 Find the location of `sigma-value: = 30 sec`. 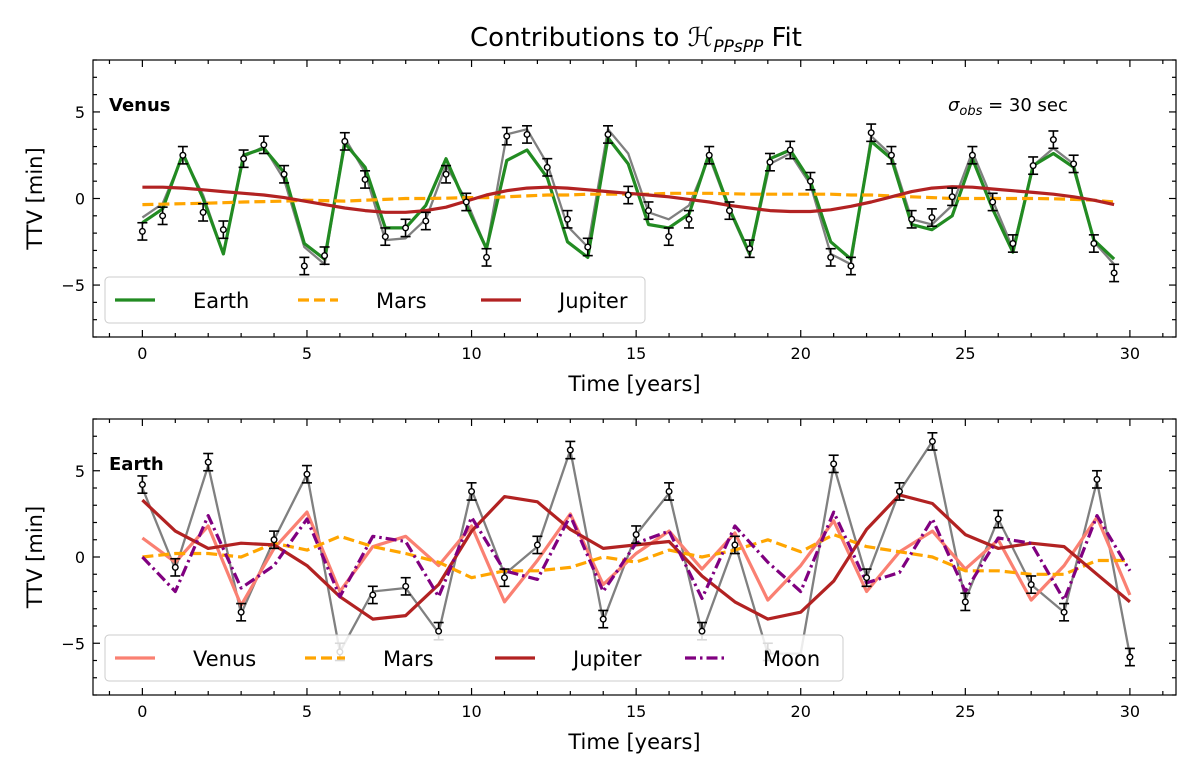

sigma-value: = 30 sec is located at coordinates (1025, 105).